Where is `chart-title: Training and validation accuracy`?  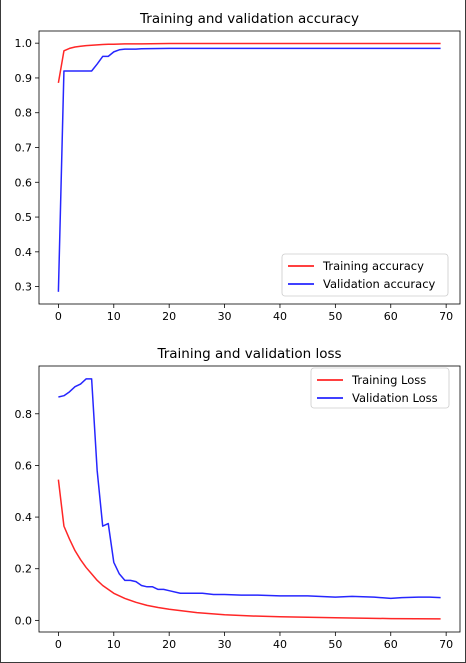
chart-title: Training and validation accuracy is located at coordinates (249, 19).